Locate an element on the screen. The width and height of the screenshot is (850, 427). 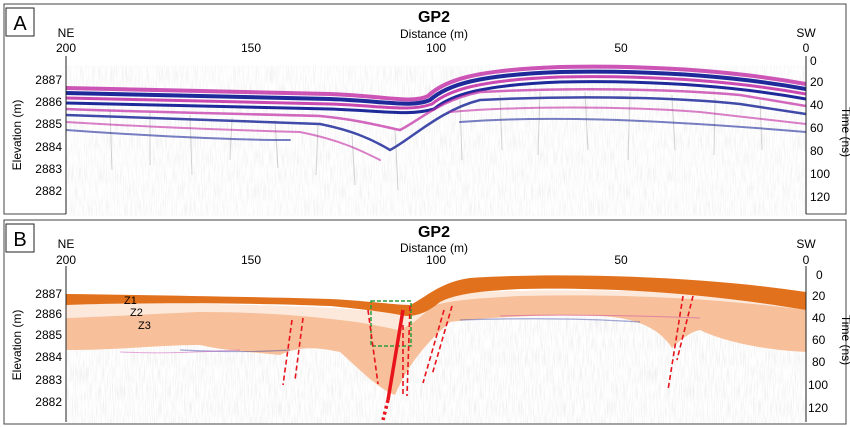
panel-b-title: GP2 is located at coordinates (434, 232).